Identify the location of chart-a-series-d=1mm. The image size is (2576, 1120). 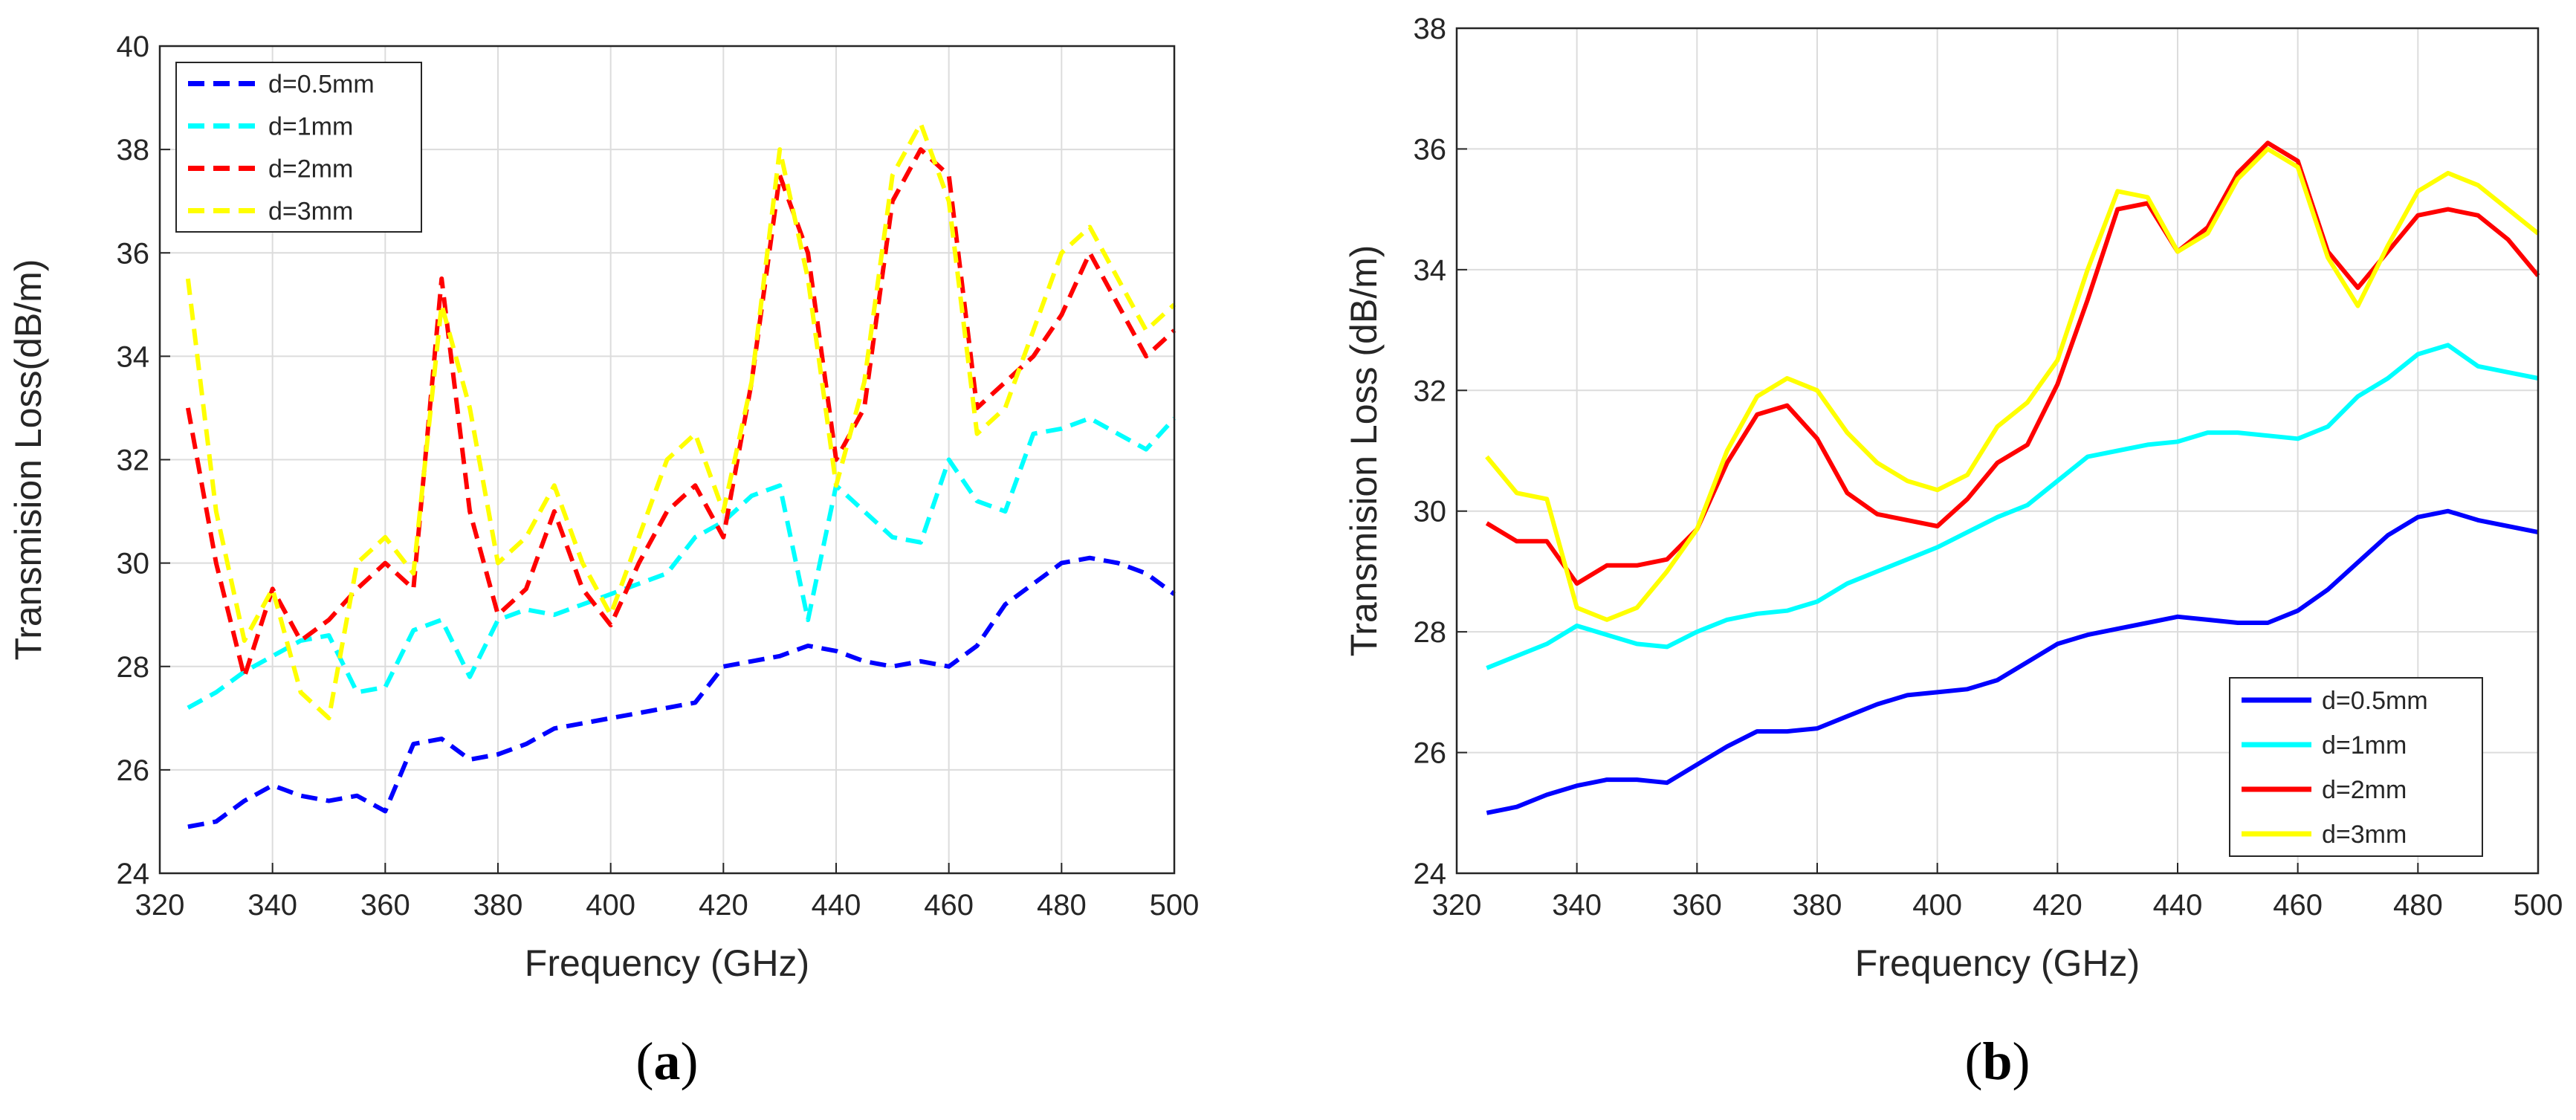
(682, 562).